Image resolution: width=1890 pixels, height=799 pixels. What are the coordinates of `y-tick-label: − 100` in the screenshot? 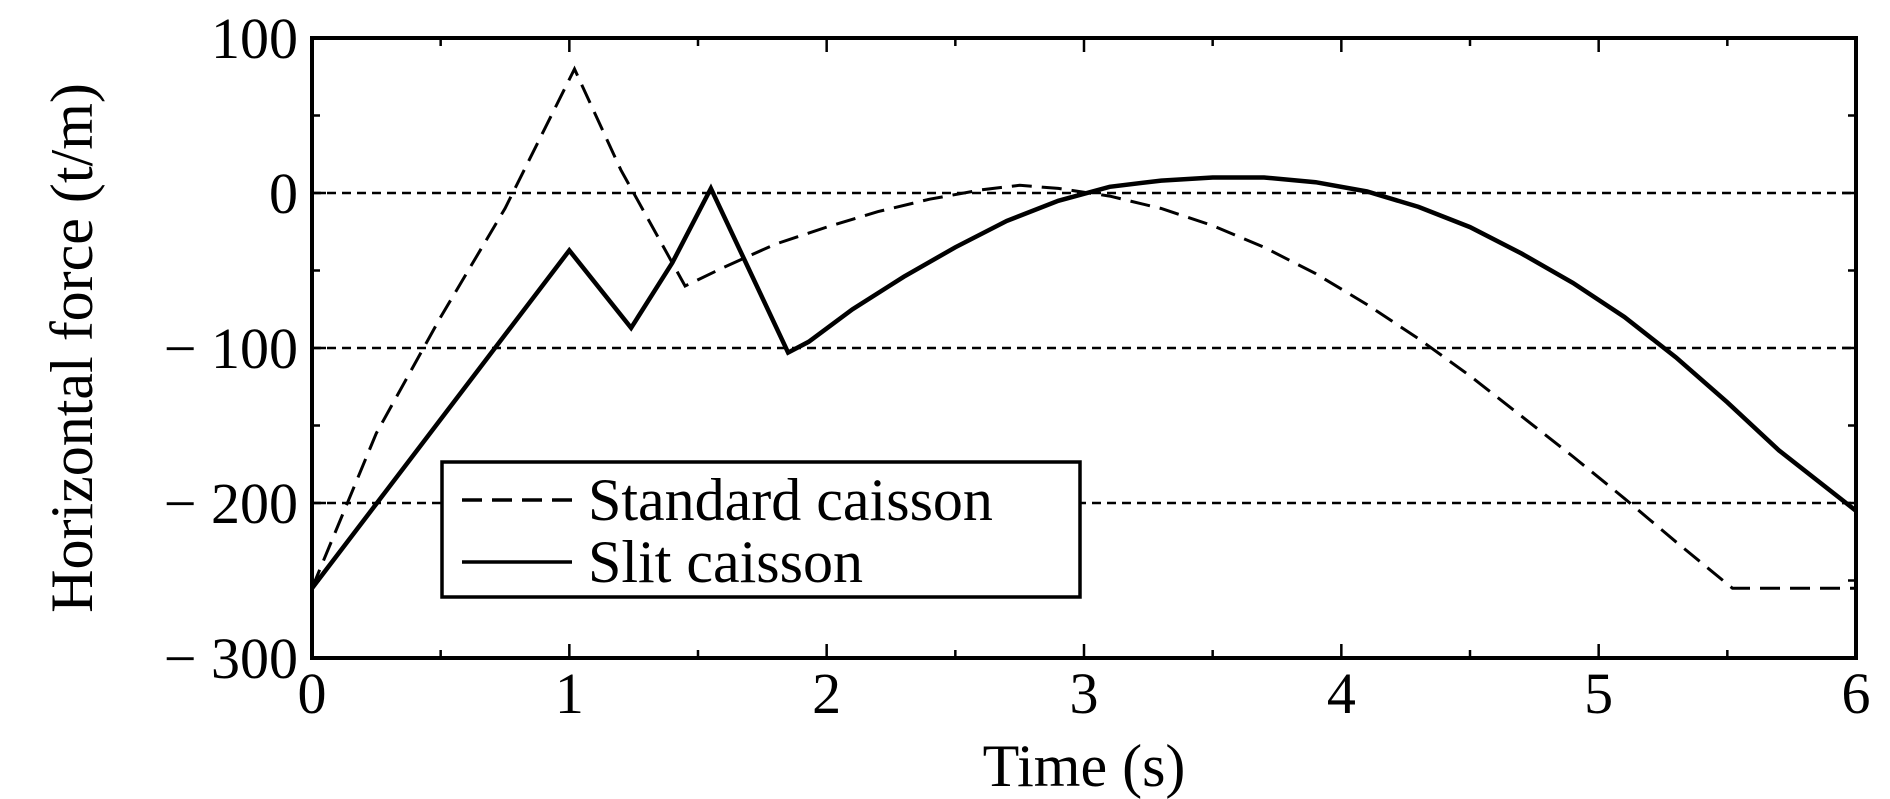 It's located at (231, 348).